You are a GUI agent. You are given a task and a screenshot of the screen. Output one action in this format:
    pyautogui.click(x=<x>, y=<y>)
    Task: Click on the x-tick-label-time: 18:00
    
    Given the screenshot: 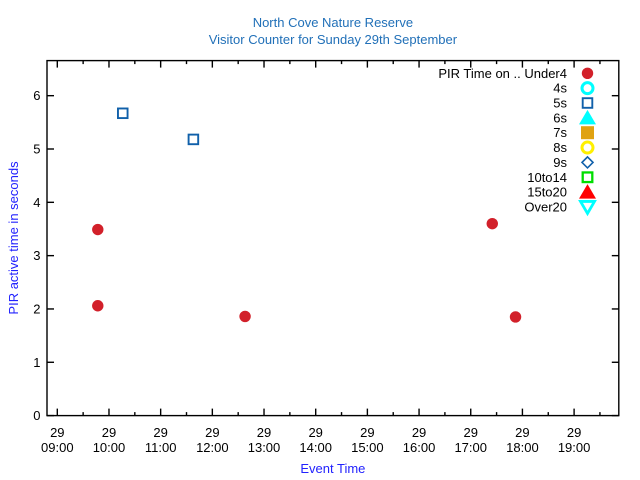 What is the action you would take?
    pyautogui.click(x=522, y=447)
    